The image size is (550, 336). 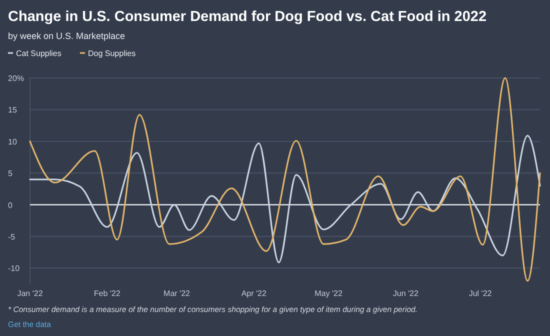 I want to click on y-tick-label: 10, so click(x=13, y=141).